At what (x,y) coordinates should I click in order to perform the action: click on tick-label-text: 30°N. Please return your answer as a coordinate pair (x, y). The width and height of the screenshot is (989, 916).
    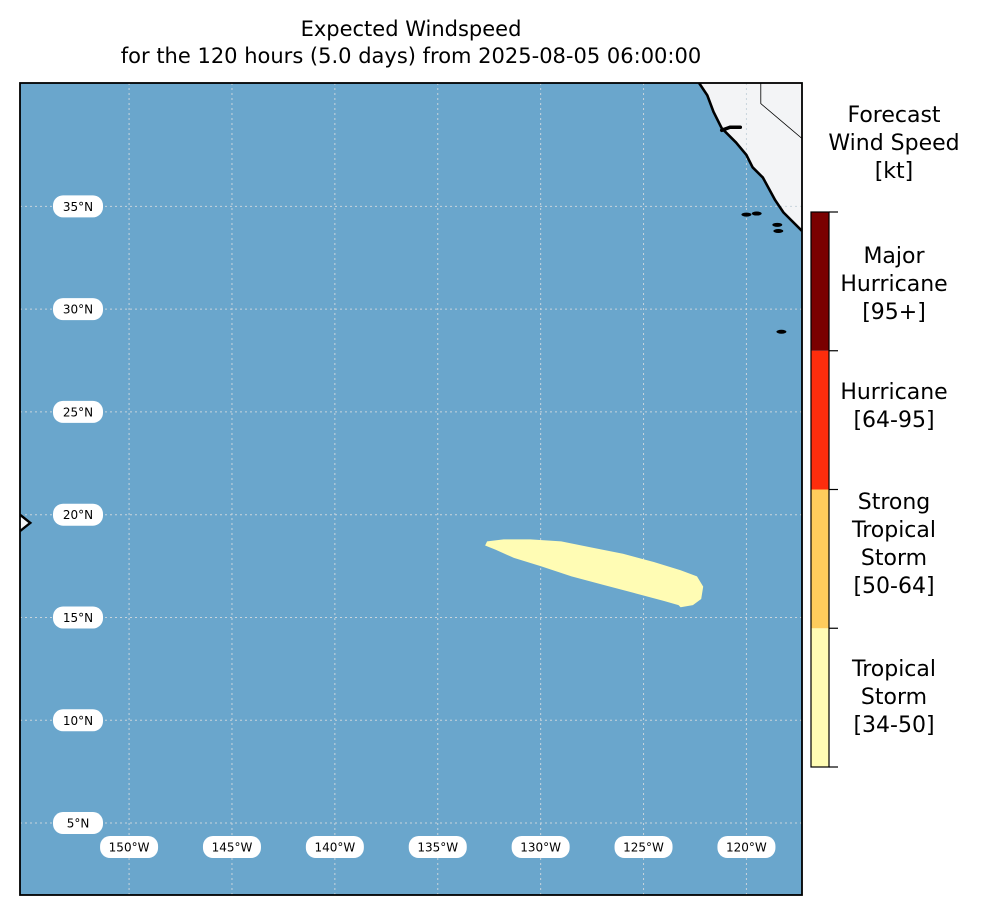
    Looking at the image, I should click on (78, 310).